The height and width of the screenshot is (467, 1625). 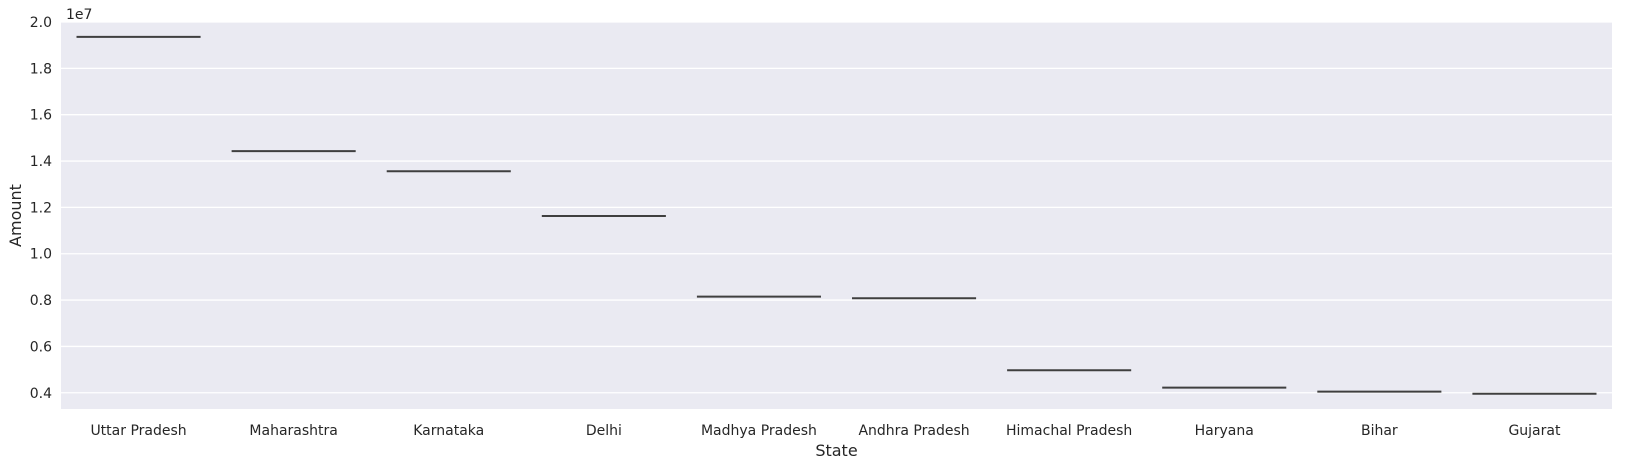 I want to click on x-tick-label: Himachal Pradesh, so click(x=1069, y=431).